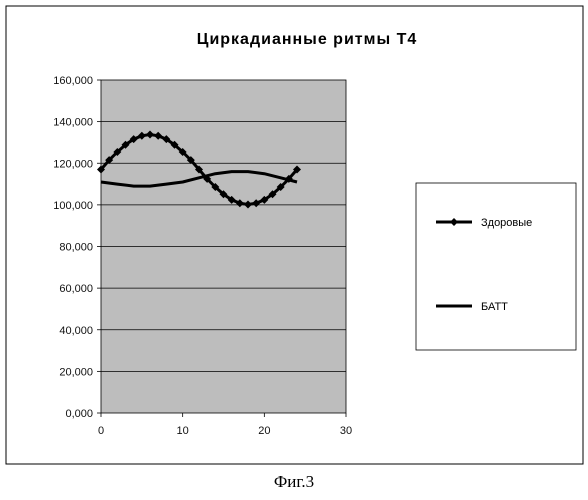 The width and height of the screenshot is (588, 500). I want to click on legend-box, so click(496, 266).